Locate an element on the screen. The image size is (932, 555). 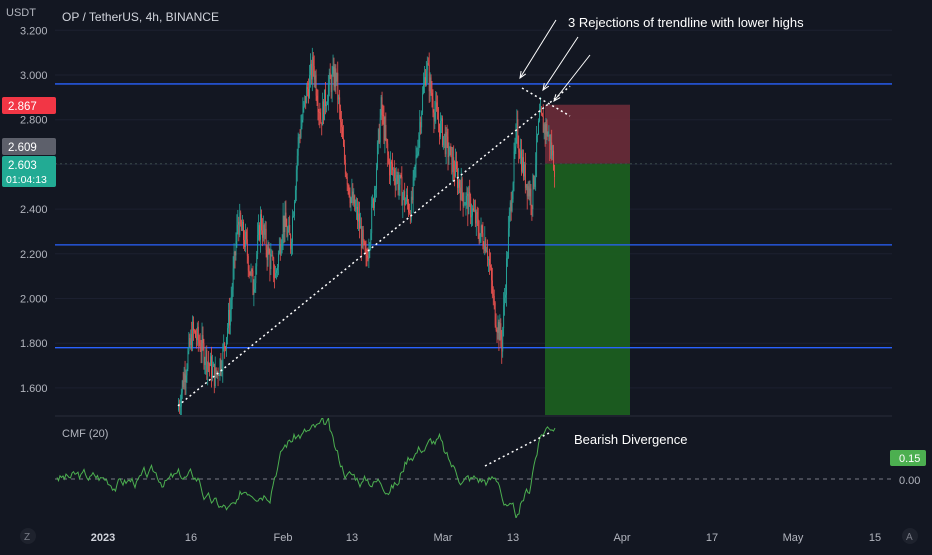
lower-highs-line is located at coordinates (546, 102).